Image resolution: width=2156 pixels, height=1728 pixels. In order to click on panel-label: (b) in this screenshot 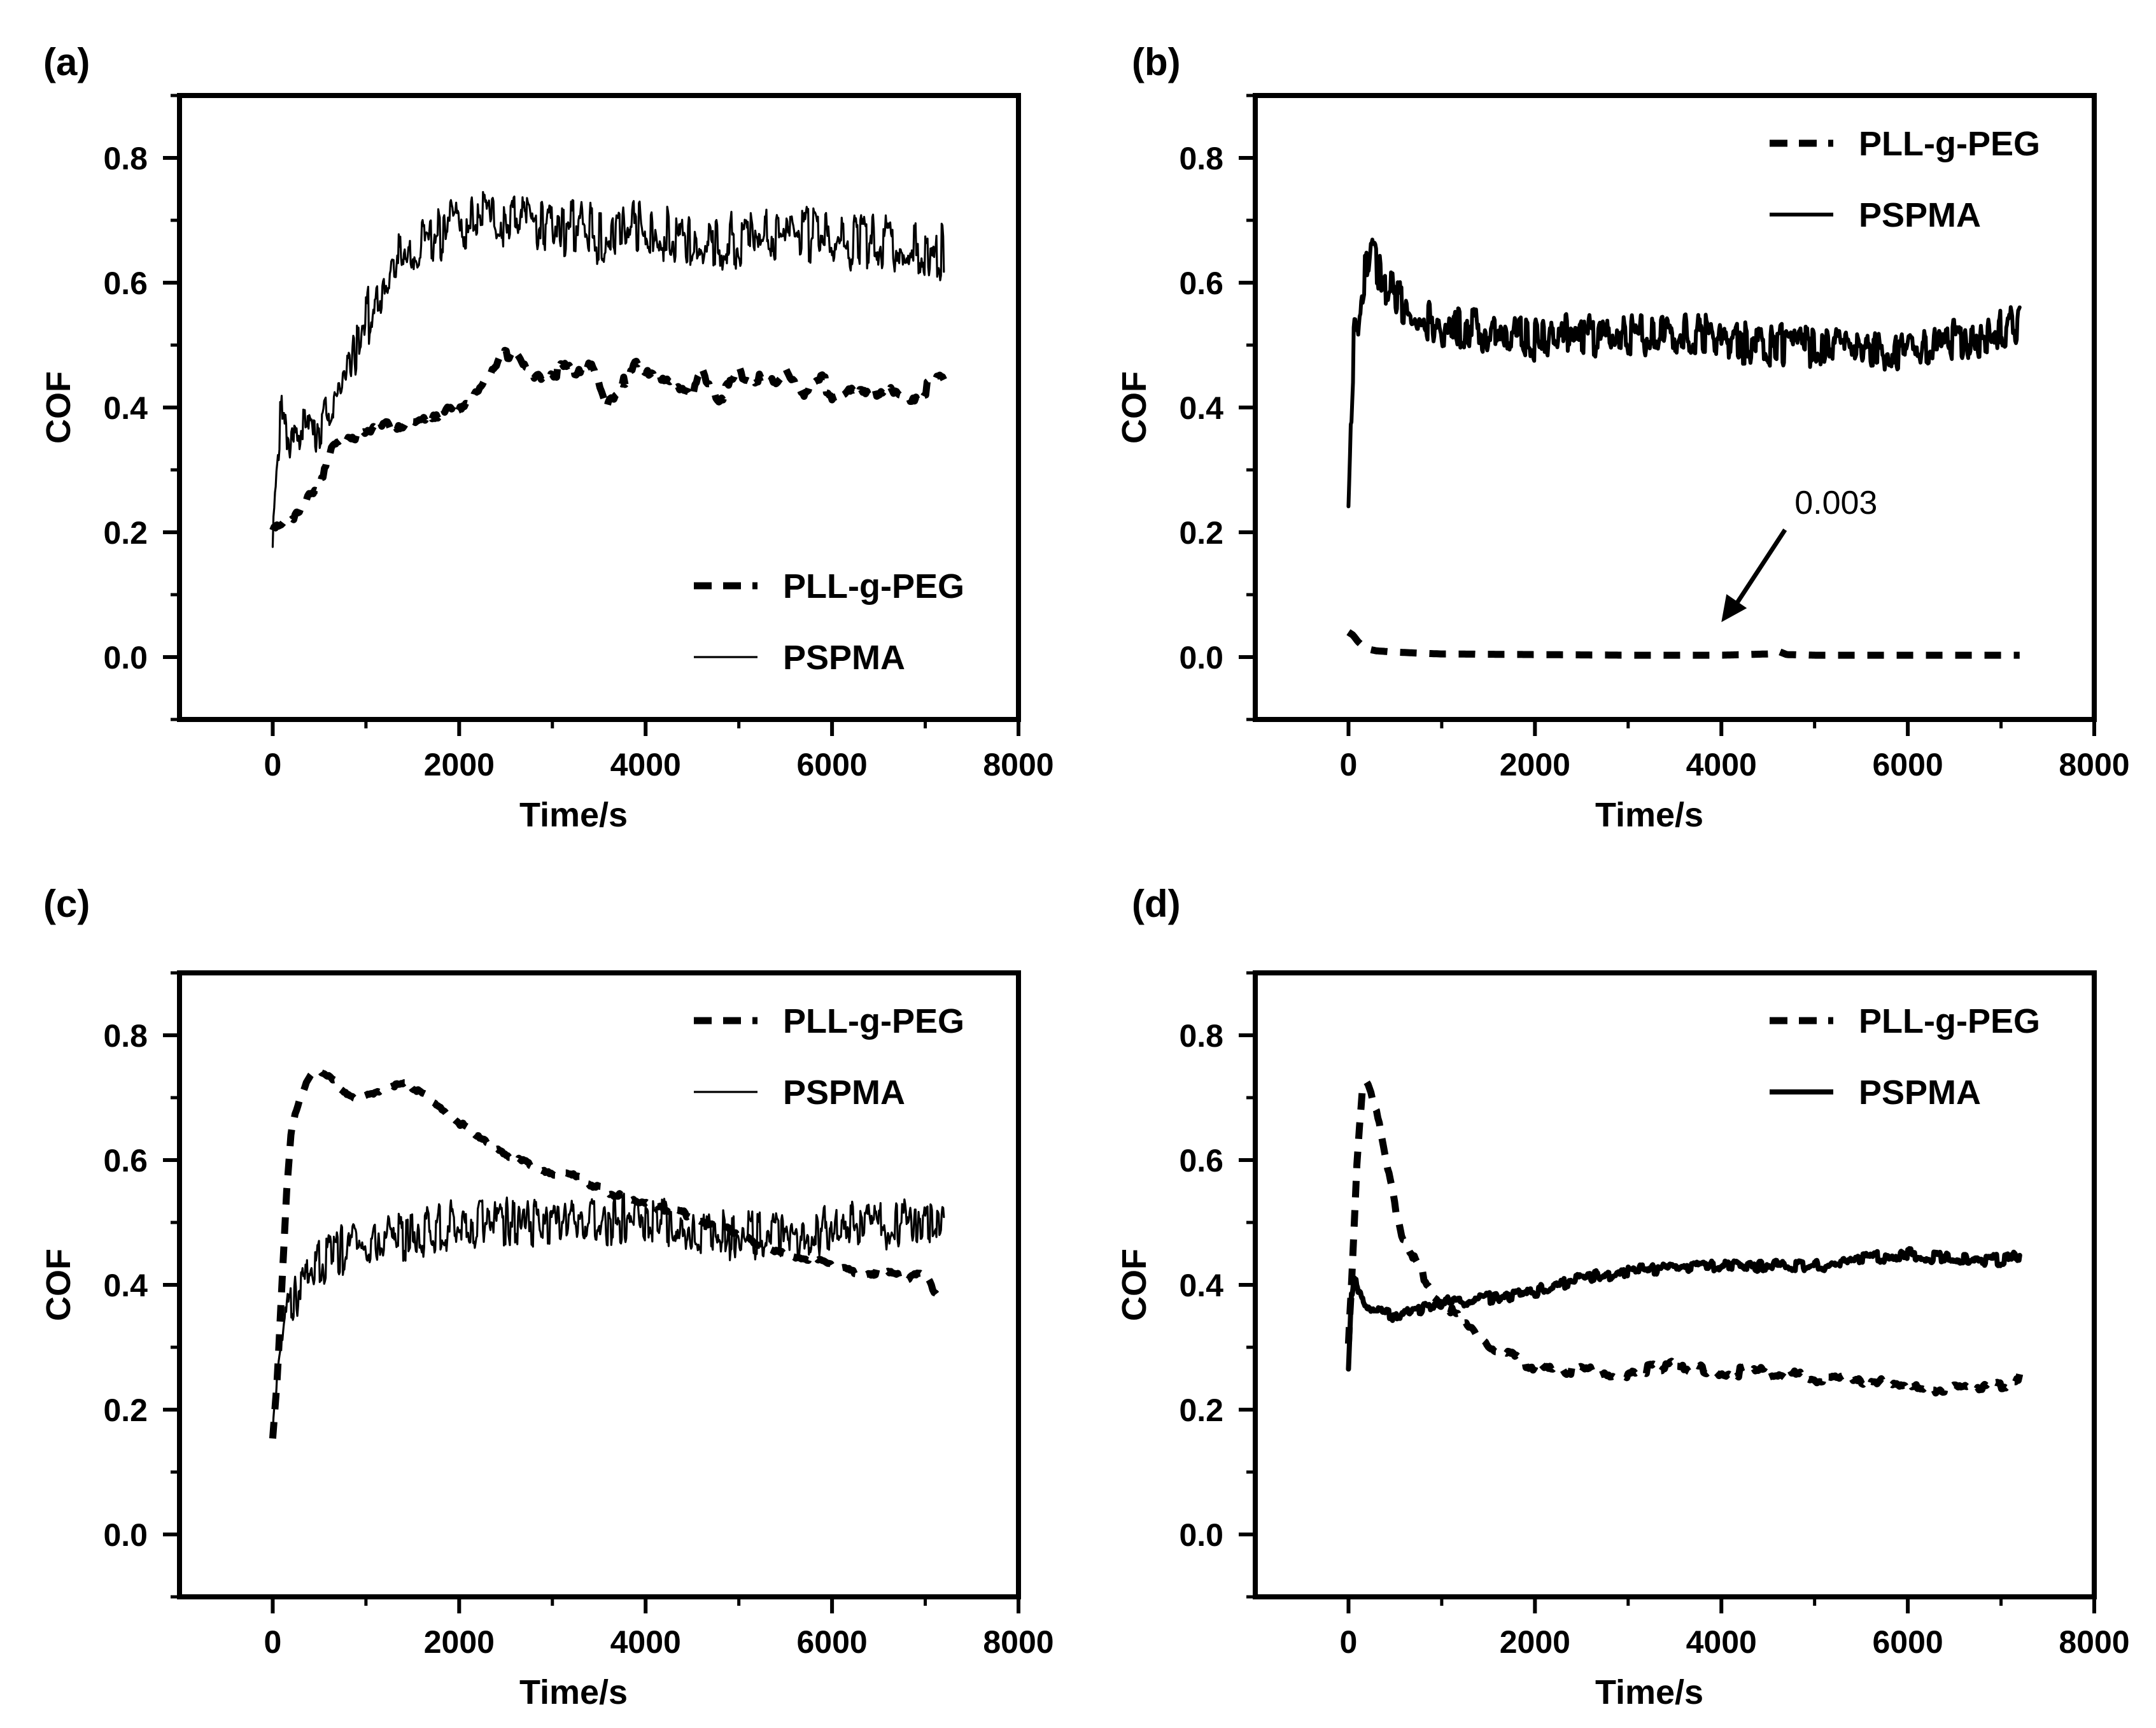, I will do `click(1156, 62)`.